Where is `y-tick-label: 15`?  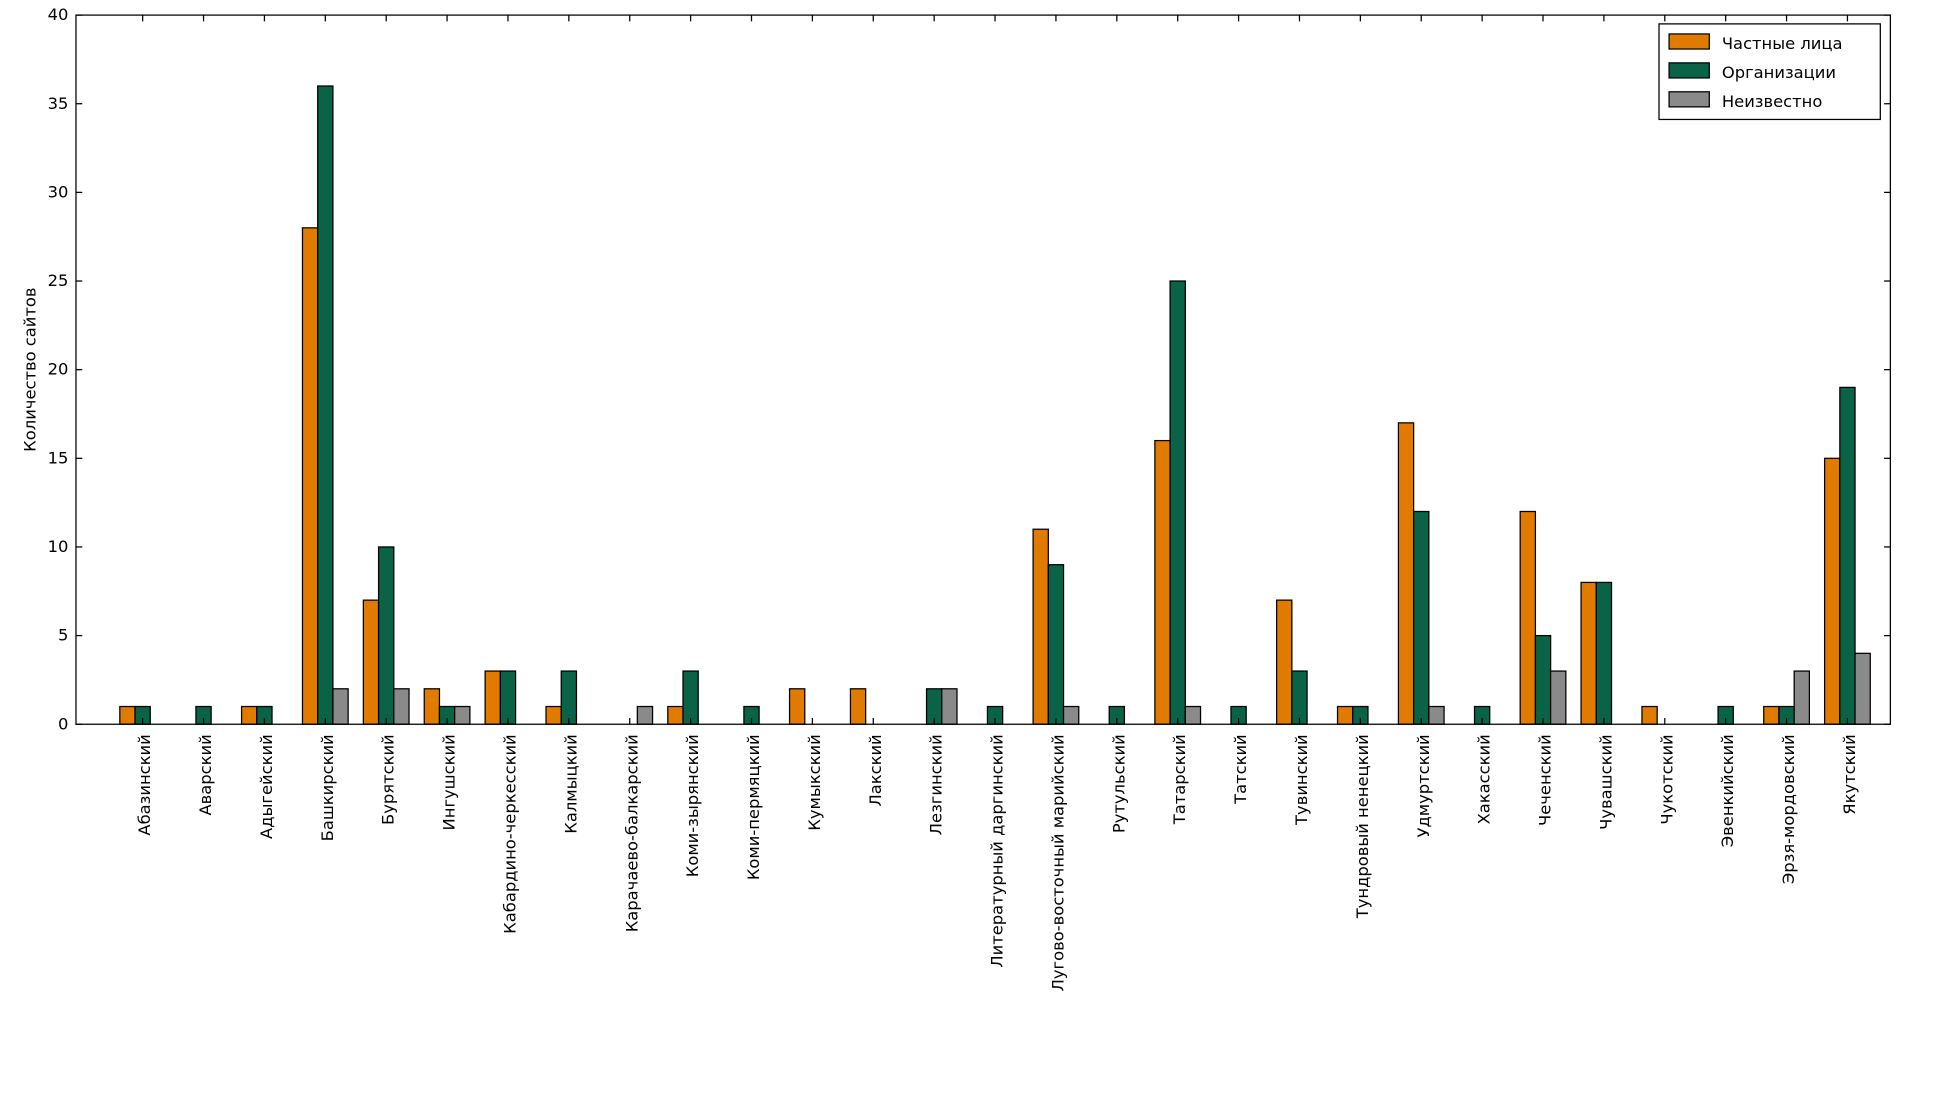 y-tick-label: 15 is located at coordinates (58, 457).